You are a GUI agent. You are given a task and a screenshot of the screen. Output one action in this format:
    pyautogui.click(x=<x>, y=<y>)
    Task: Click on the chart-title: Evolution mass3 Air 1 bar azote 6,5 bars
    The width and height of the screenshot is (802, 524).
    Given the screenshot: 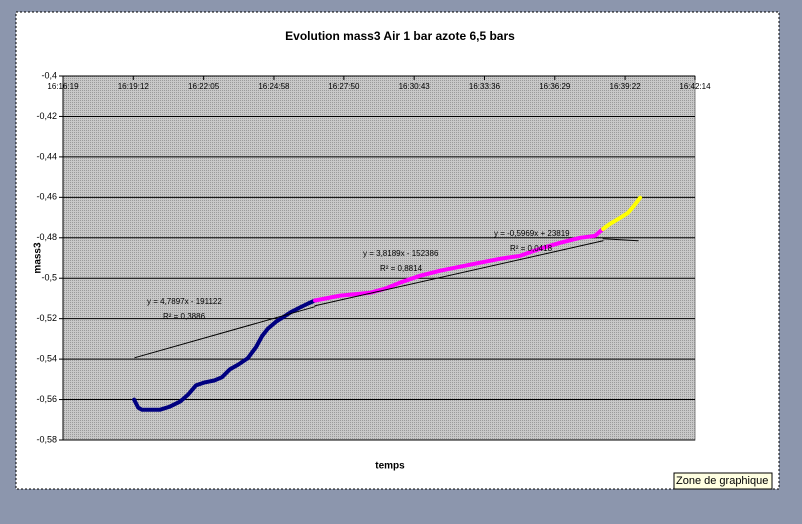 What is the action you would take?
    pyautogui.click(x=400, y=36)
    